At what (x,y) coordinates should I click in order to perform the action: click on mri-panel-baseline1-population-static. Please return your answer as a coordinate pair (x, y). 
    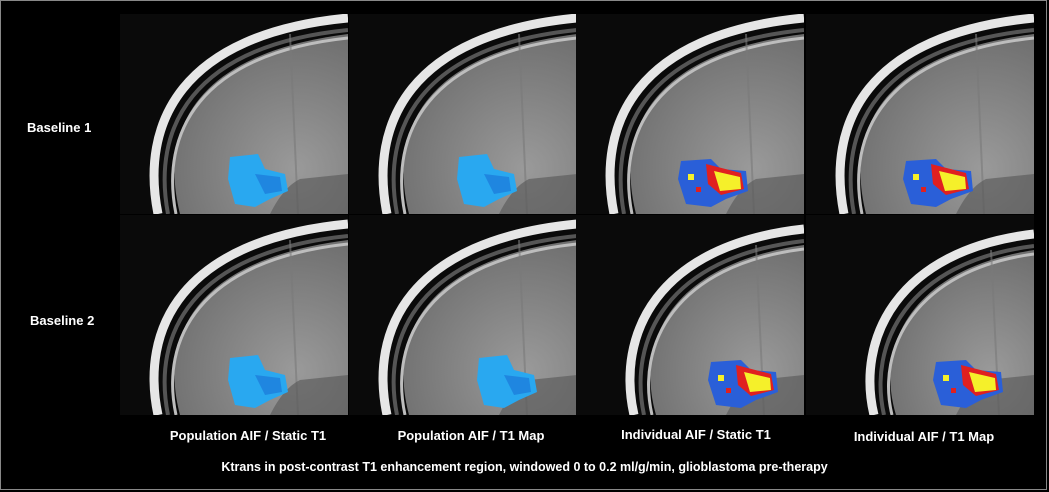
    Looking at the image, I should click on (234, 114).